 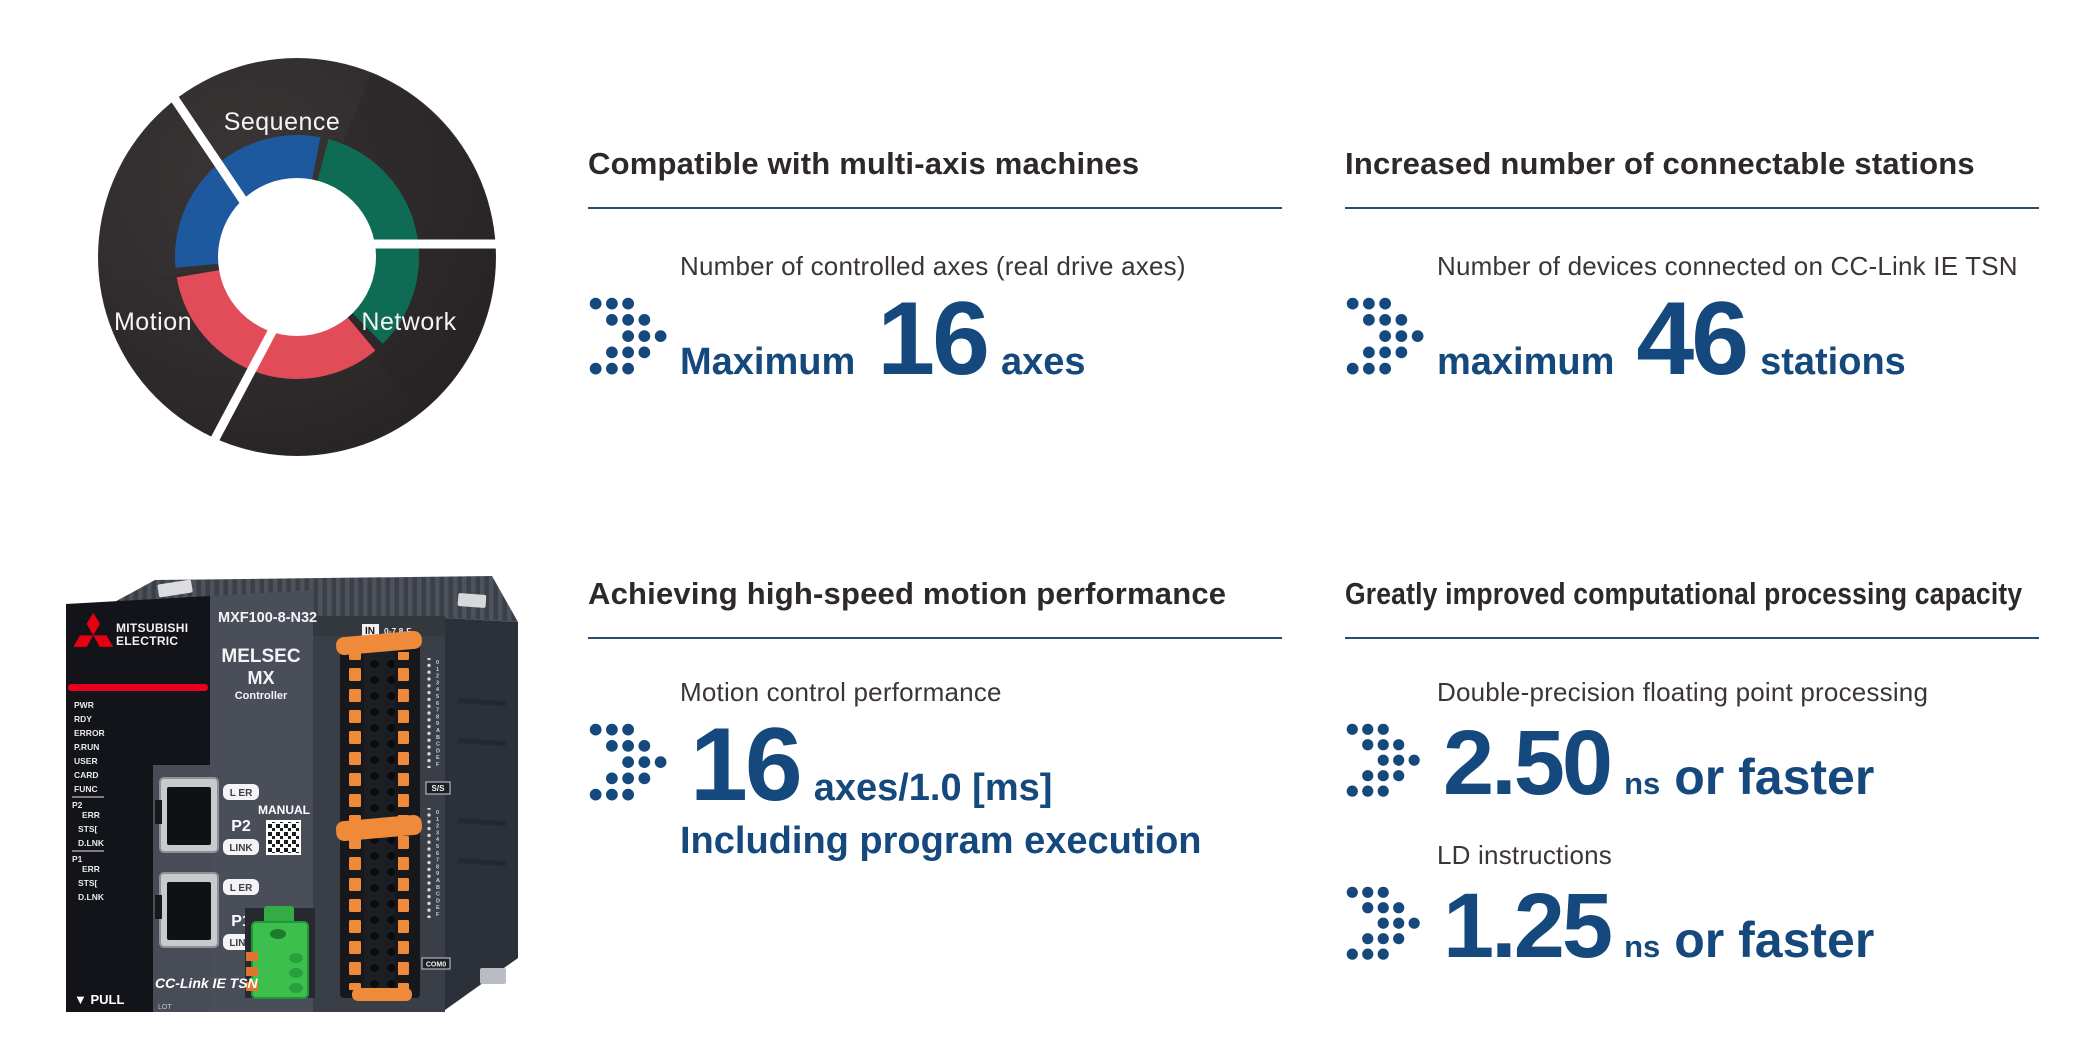 What do you see at coordinates (866, 765) in the screenshot?
I see `stat-value-line: 16 axes/1.0 [ms]` at bounding box center [866, 765].